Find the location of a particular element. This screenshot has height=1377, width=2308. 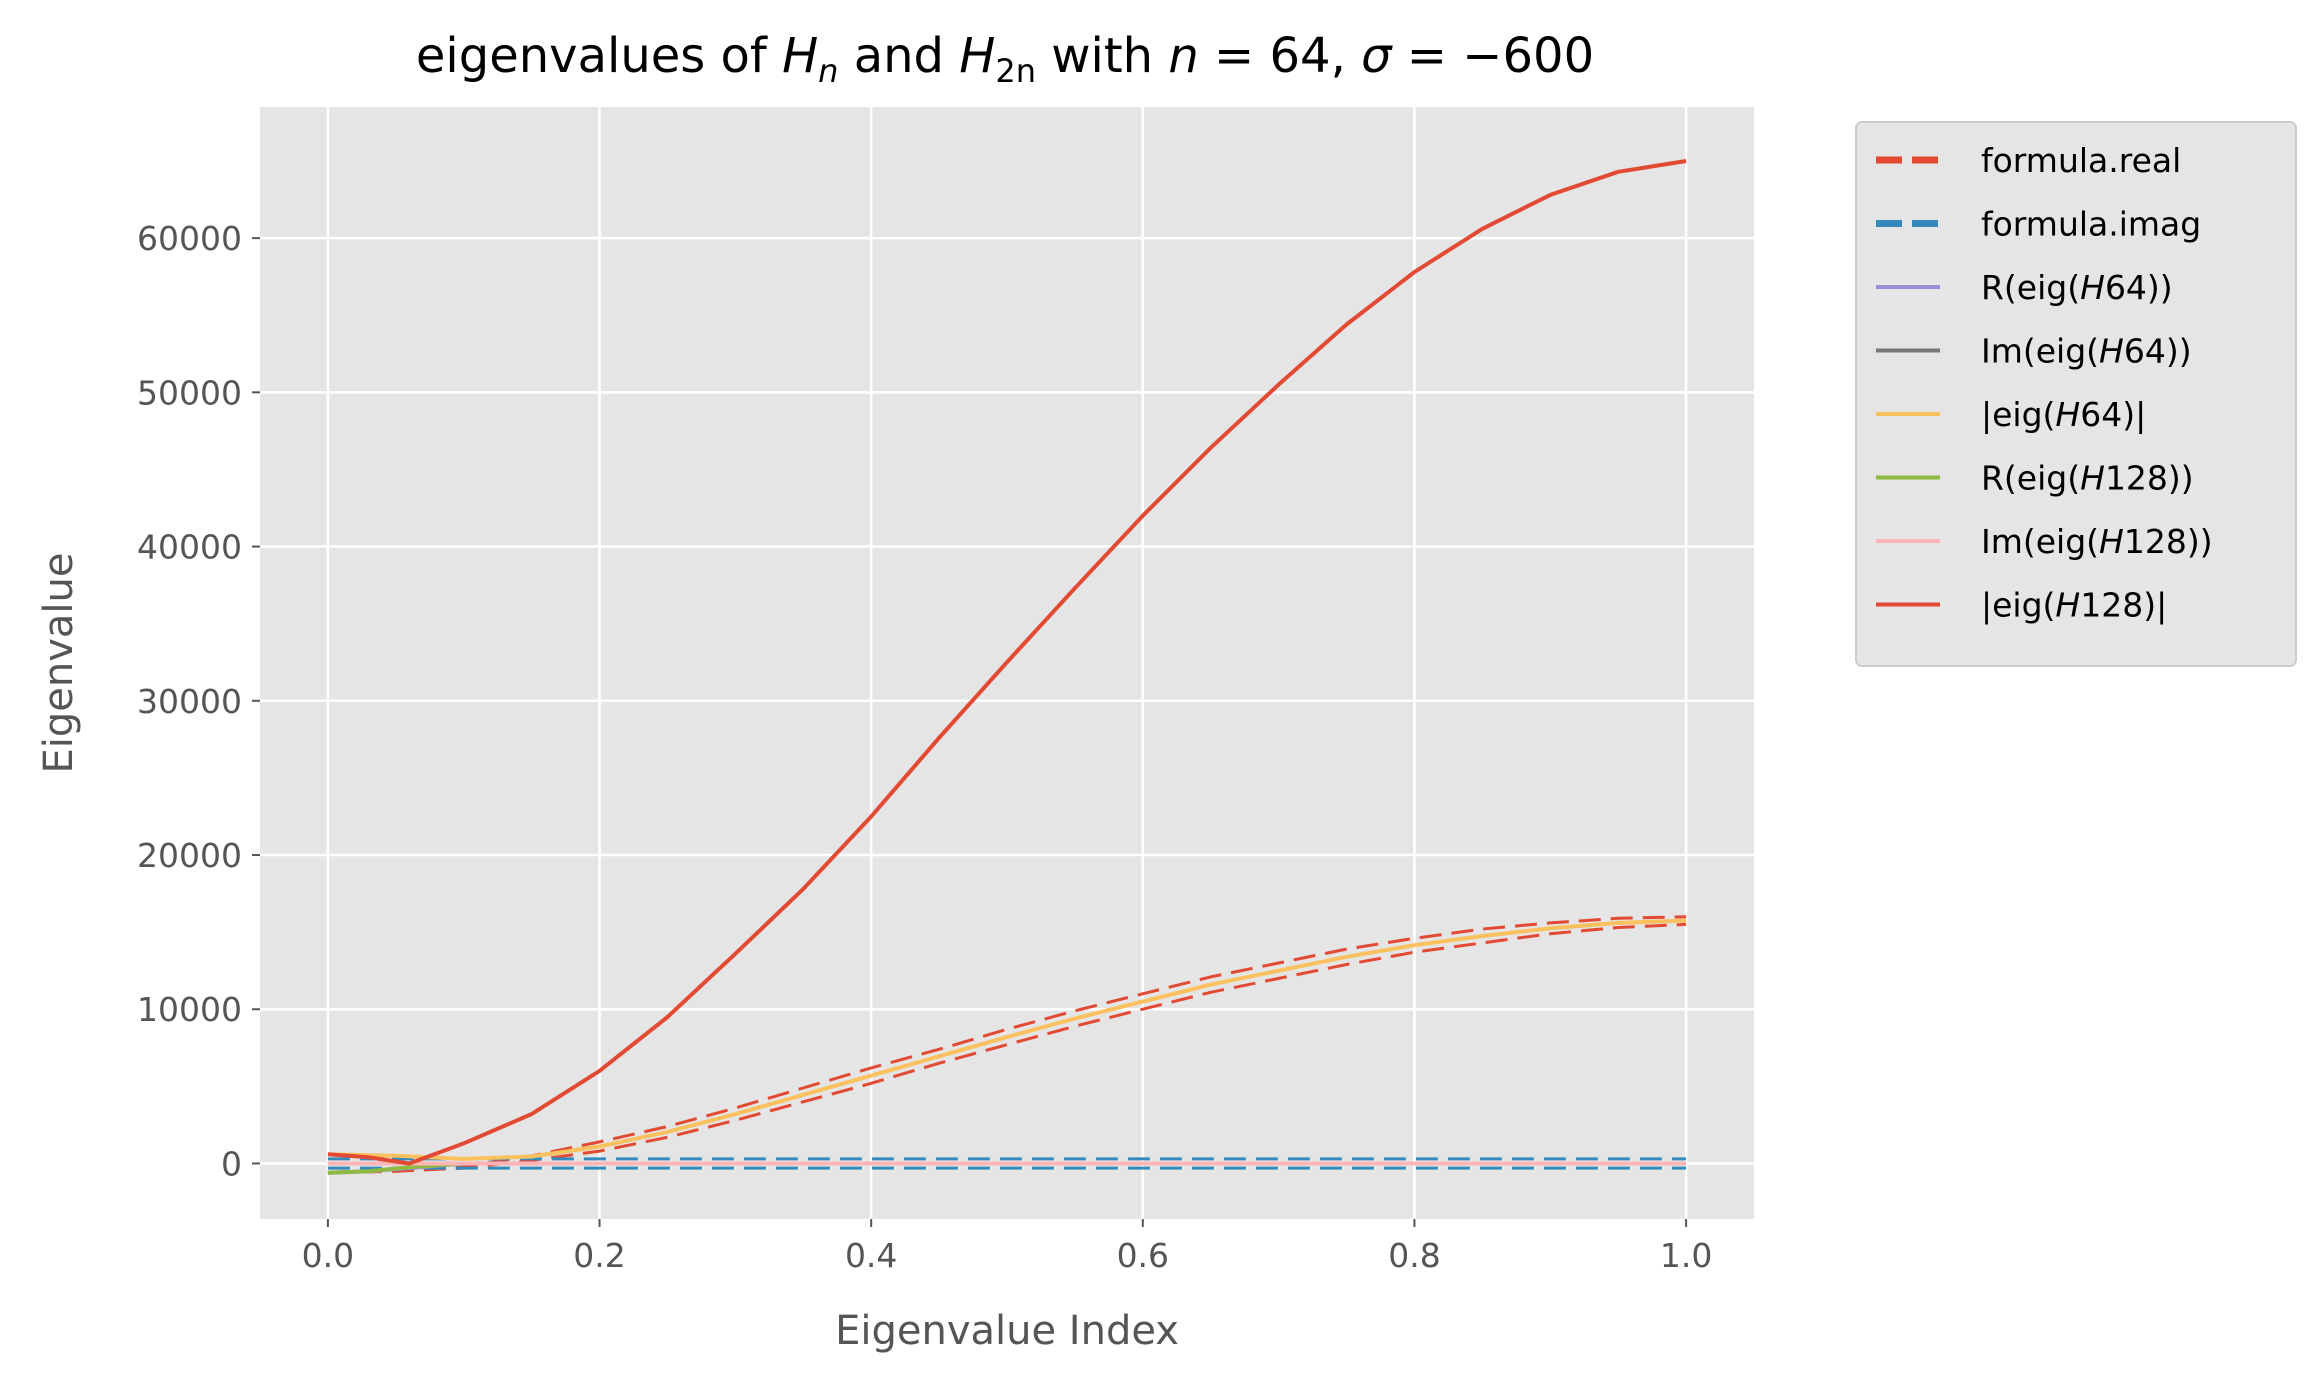

y-tick-label: 10000 is located at coordinates (189, 1009).